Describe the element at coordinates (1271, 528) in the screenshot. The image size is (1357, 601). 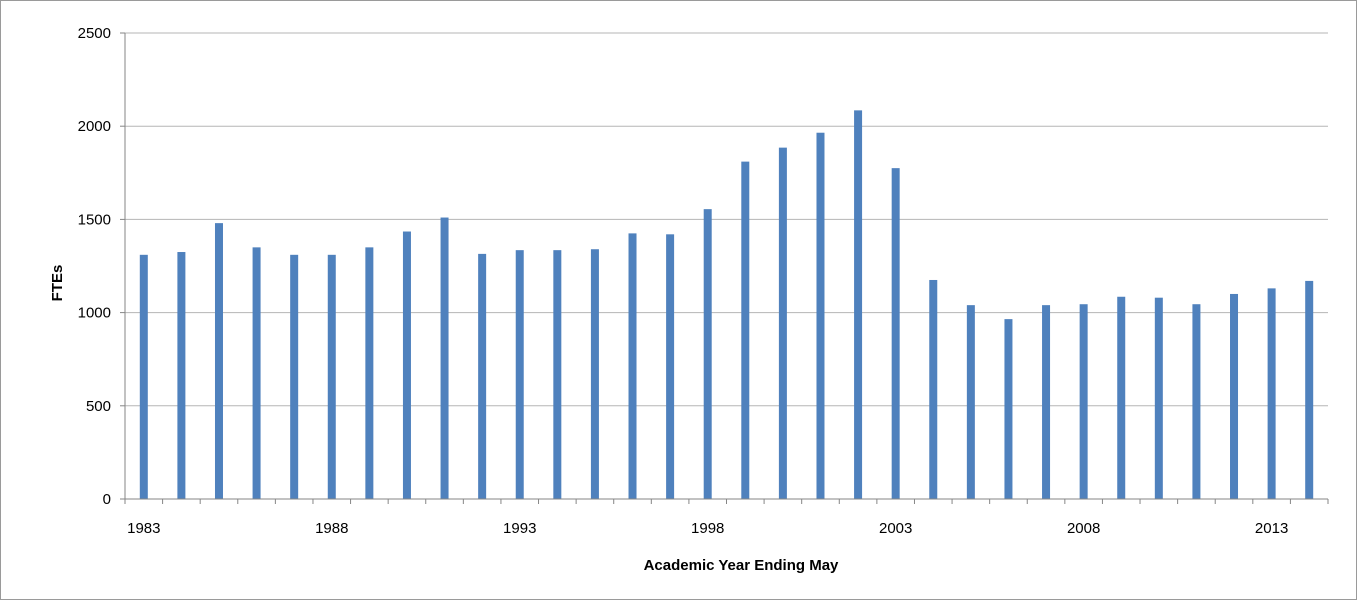
I see `x-tick-label-2013: 2013` at that location.